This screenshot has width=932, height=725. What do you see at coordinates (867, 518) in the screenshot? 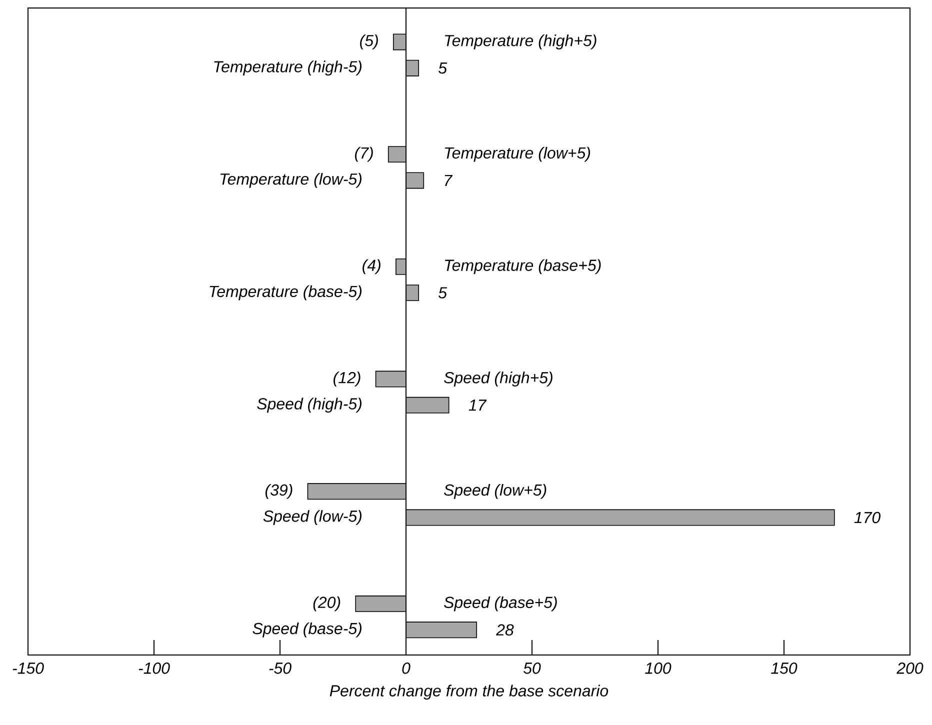
I see `data-label: 170` at bounding box center [867, 518].